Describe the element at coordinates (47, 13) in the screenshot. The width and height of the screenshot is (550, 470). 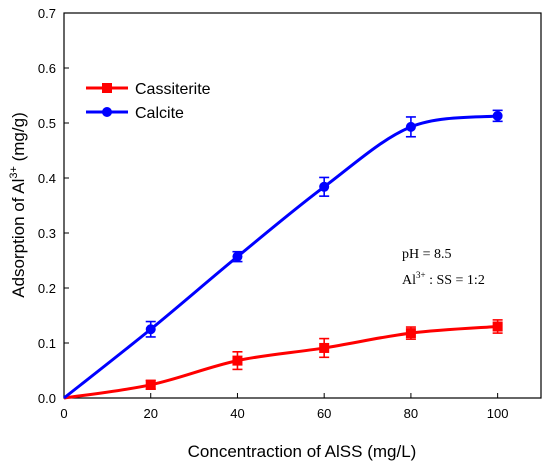
I see `y-tick-label: 0.7` at that location.